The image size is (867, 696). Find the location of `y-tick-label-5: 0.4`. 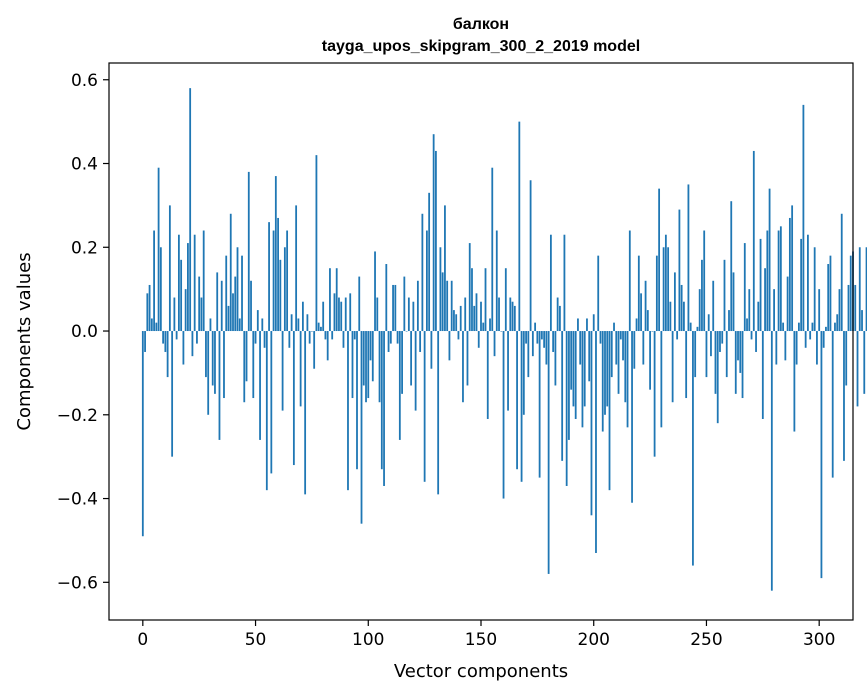

y-tick-label-5: 0.4 is located at coordinates (84, 165).